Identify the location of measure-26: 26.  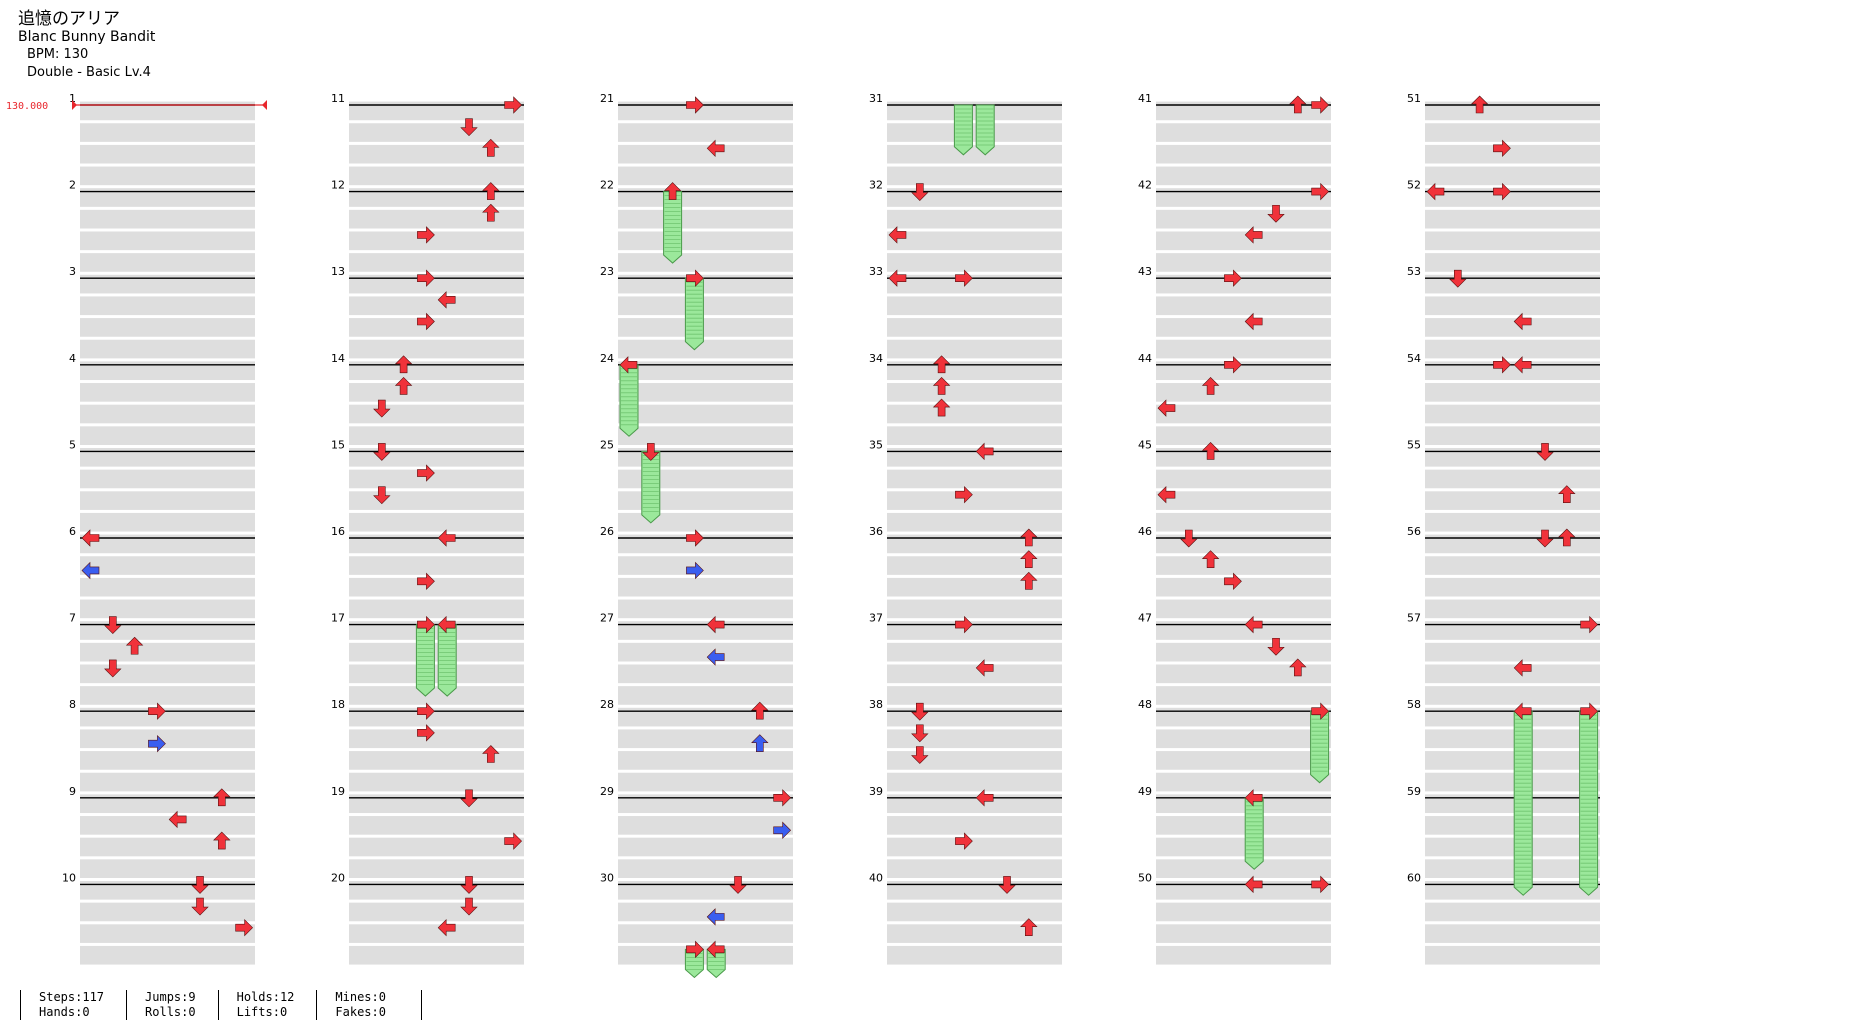
(696, 572).